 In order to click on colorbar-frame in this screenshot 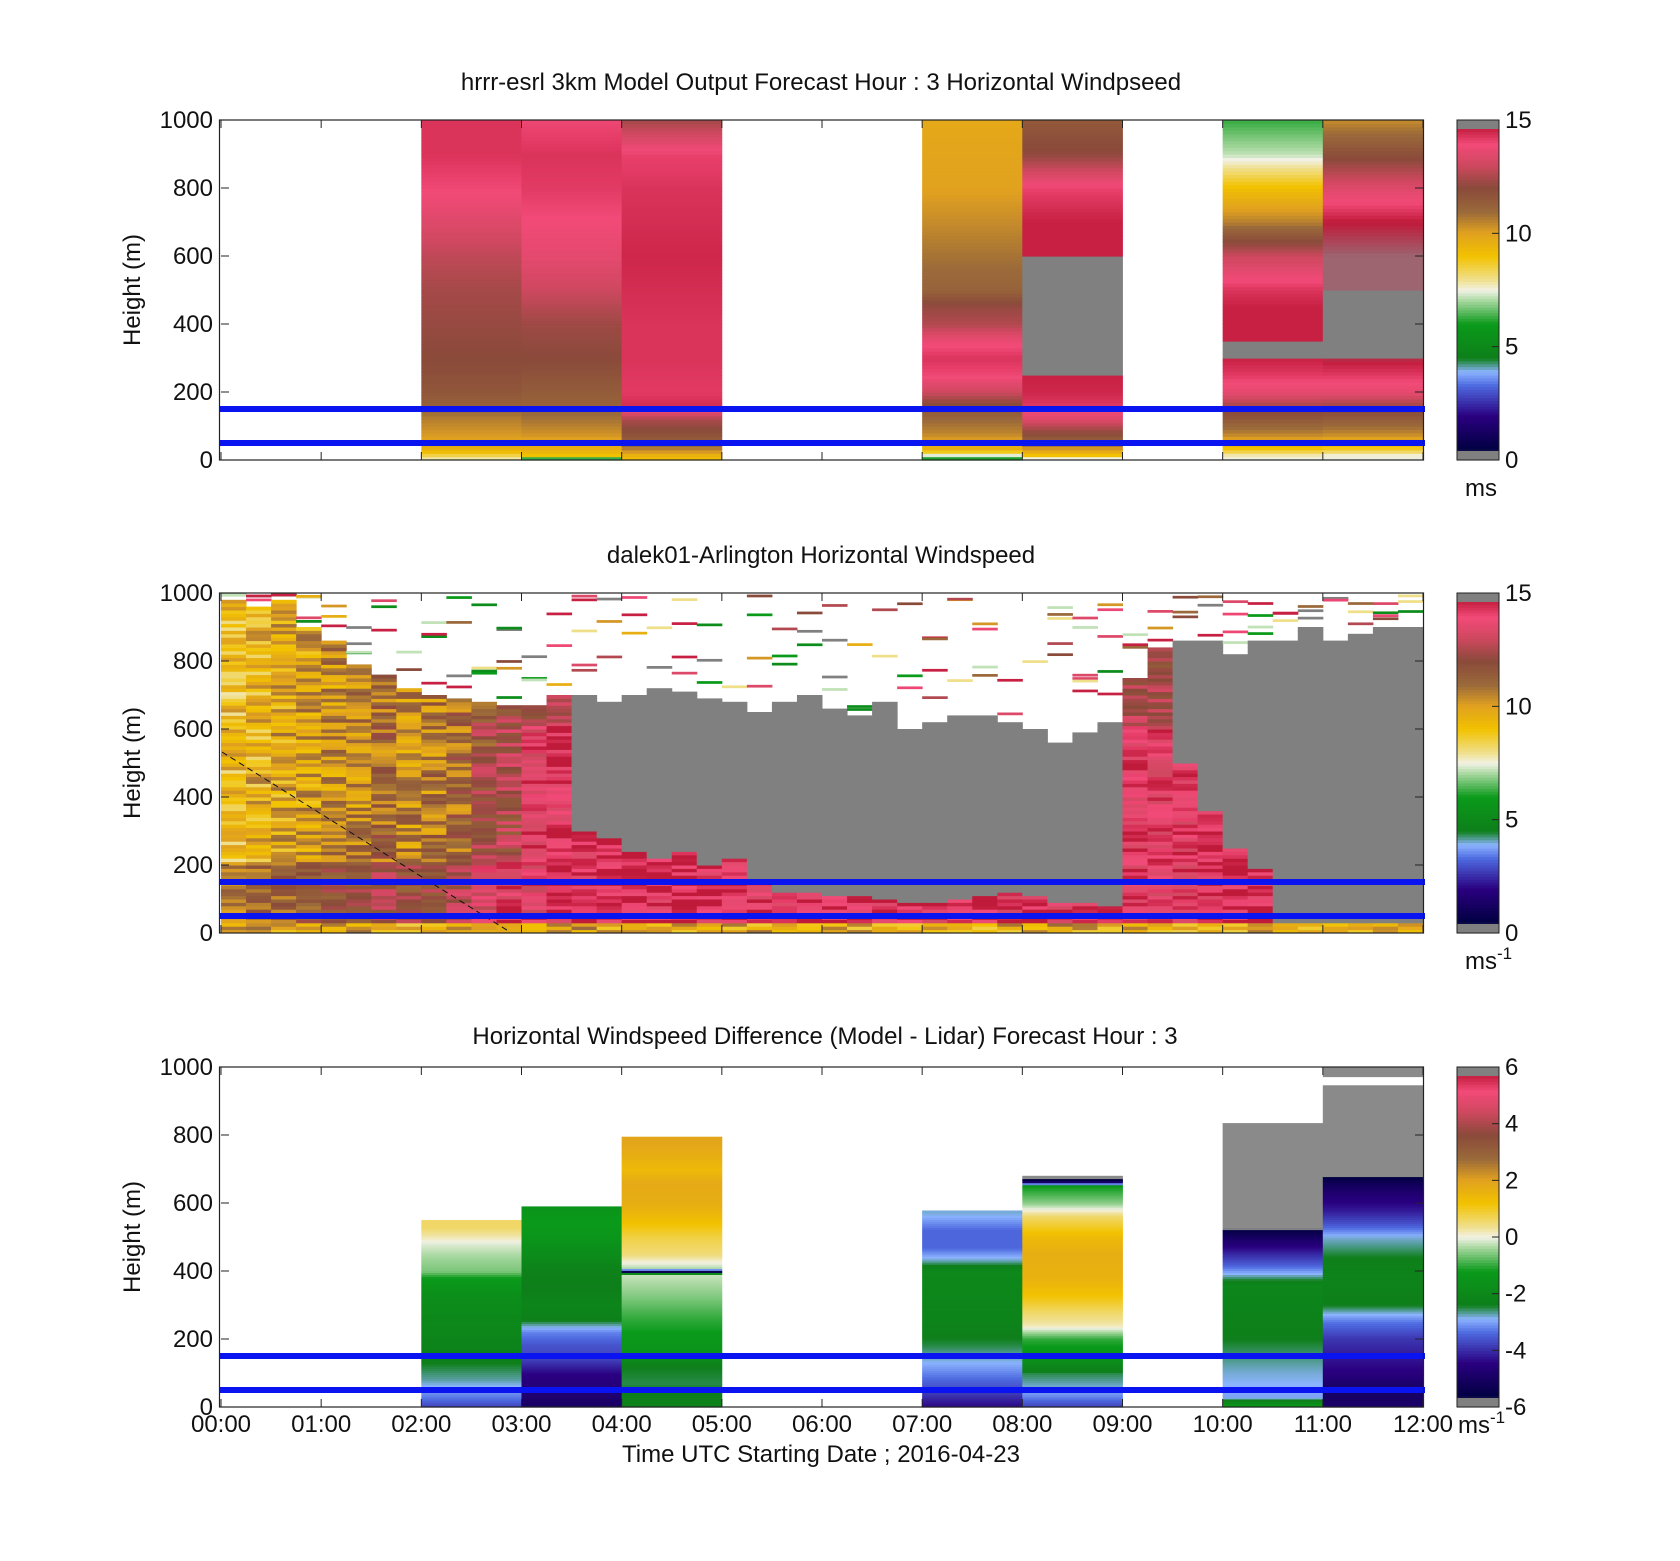, I will do `click(1478, 763)`.